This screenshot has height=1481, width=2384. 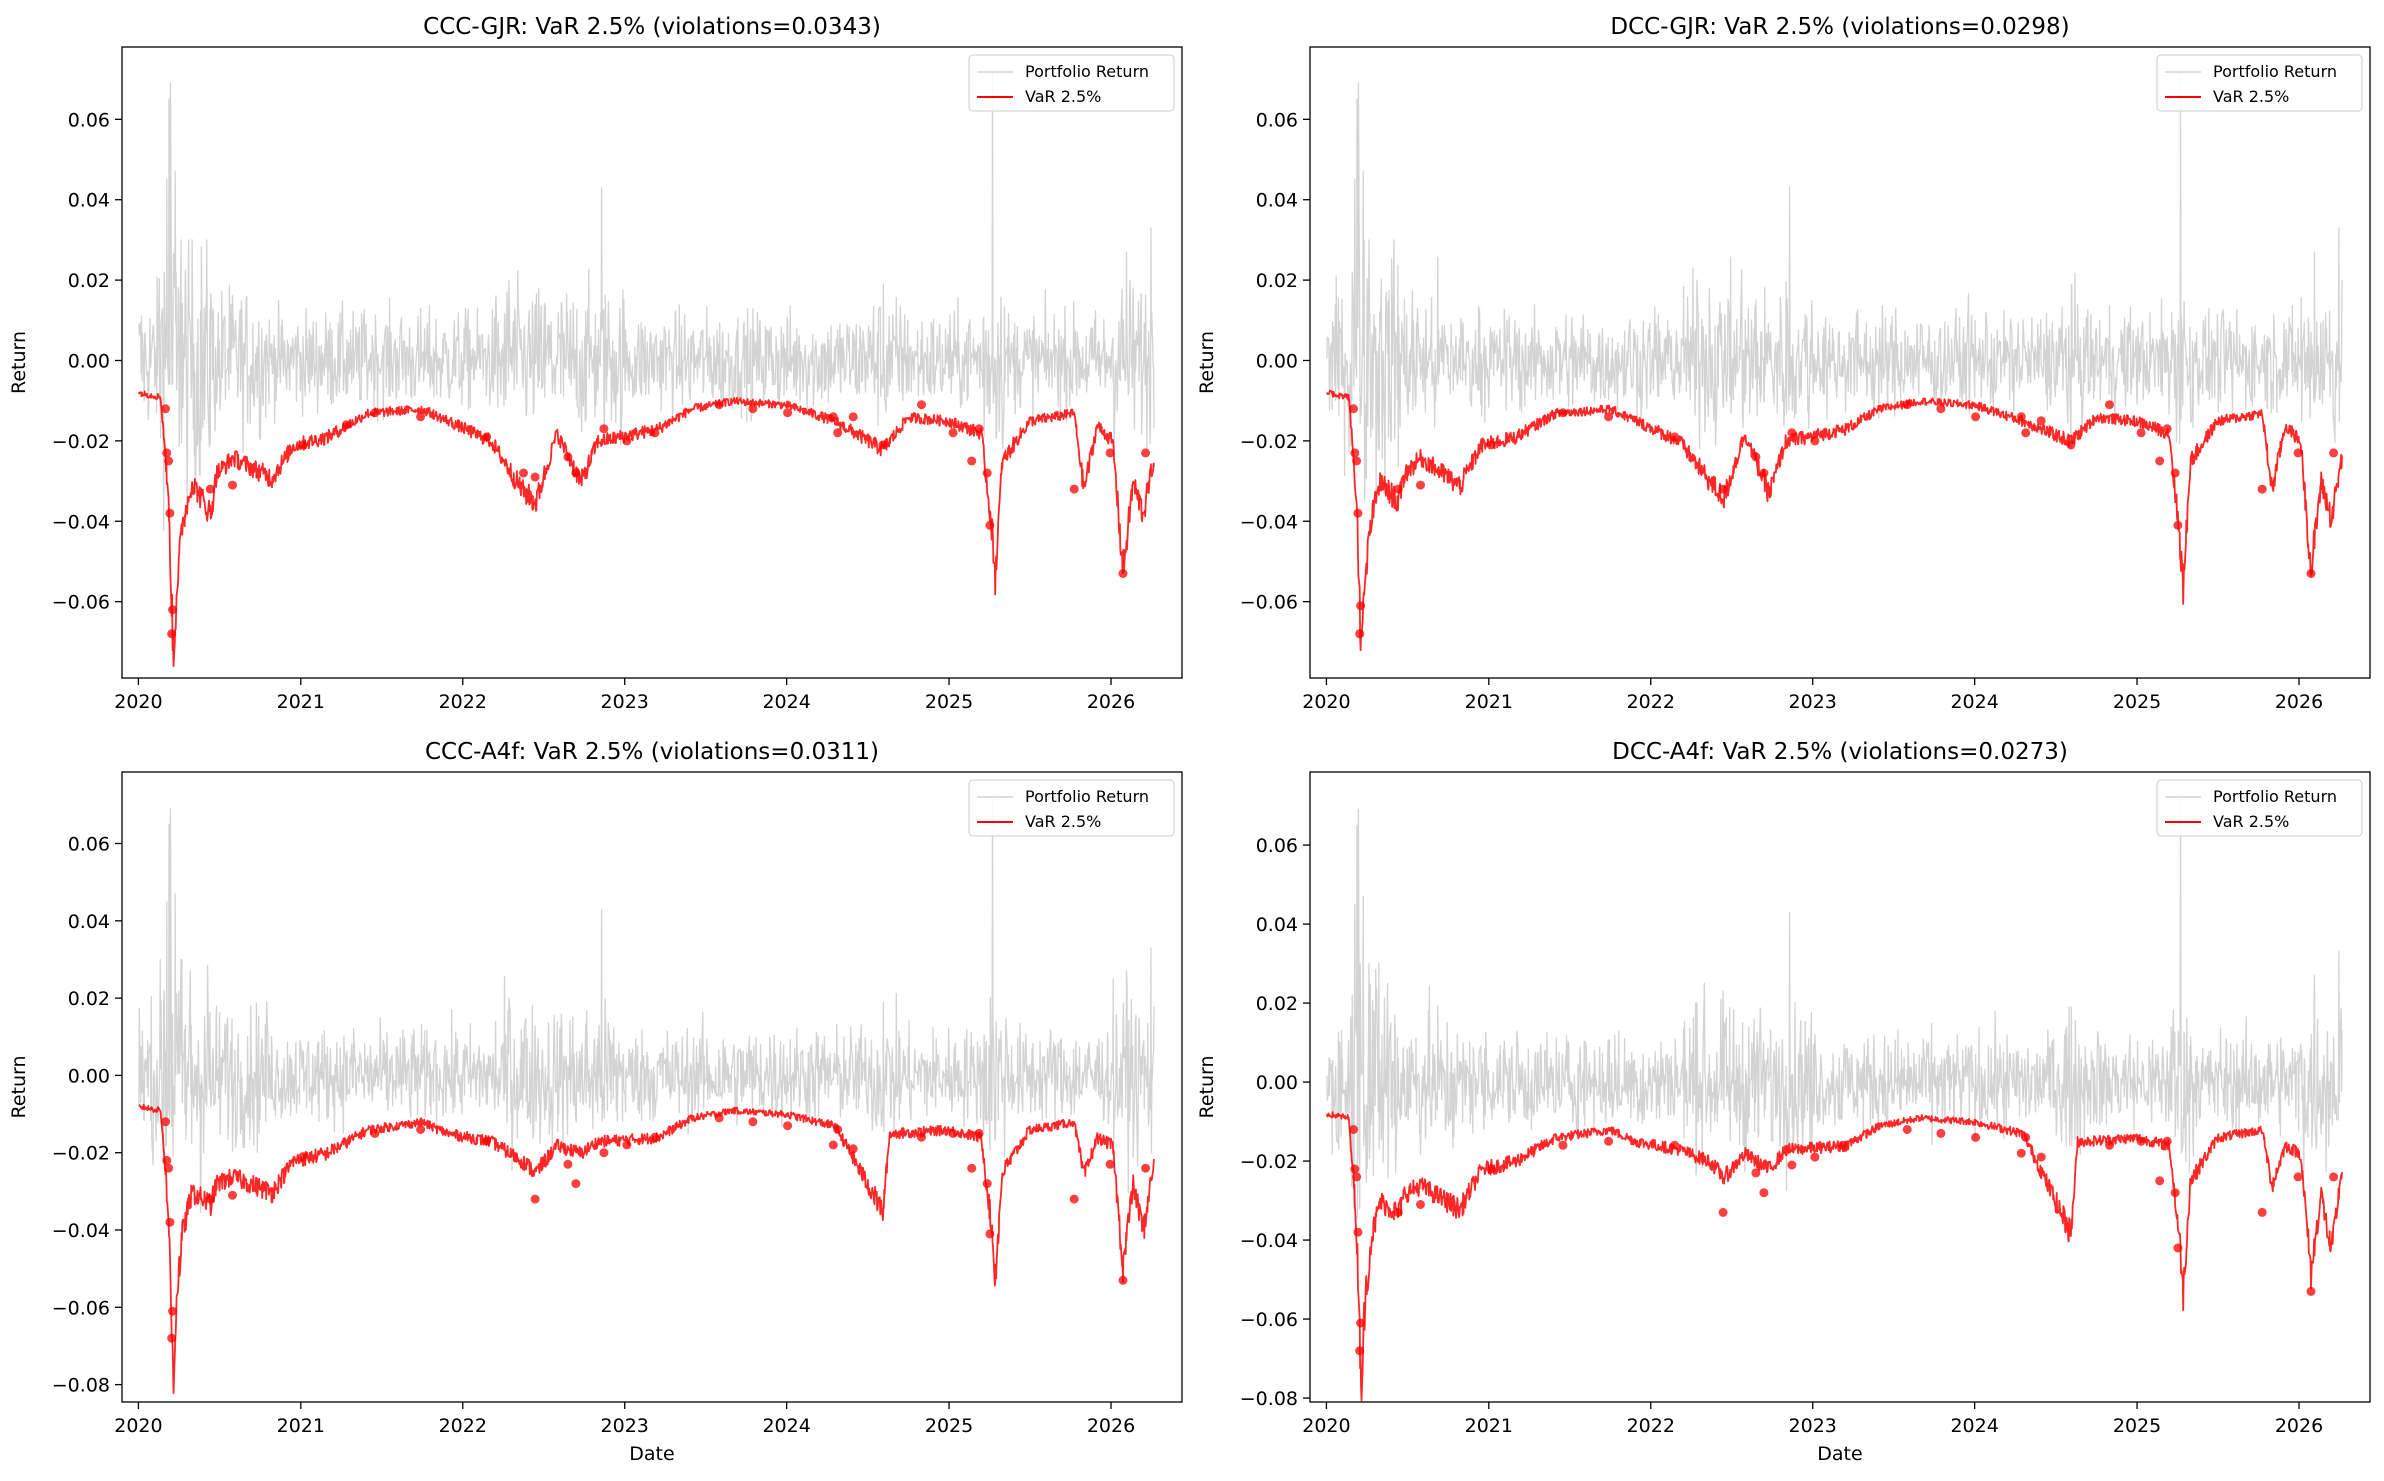 I want to click on legend-label-portfolio-return: Portfolio Return, so click(x=2275, y=71).